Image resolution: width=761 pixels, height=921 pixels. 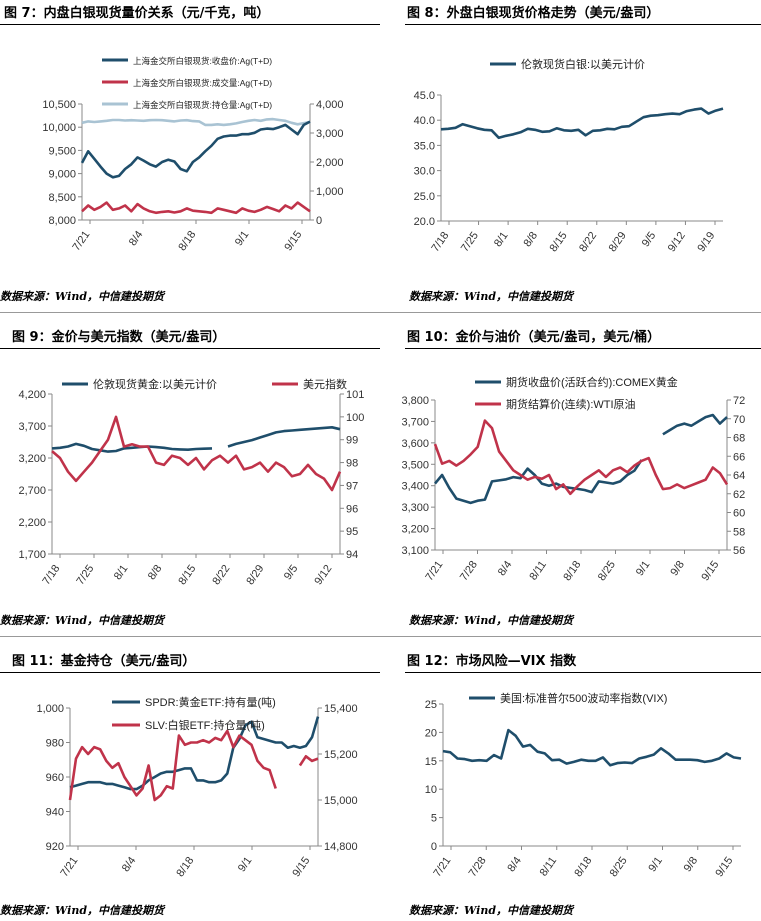 I want to click on y-tick-label-left: 30.0, so click(x=424, y=172).